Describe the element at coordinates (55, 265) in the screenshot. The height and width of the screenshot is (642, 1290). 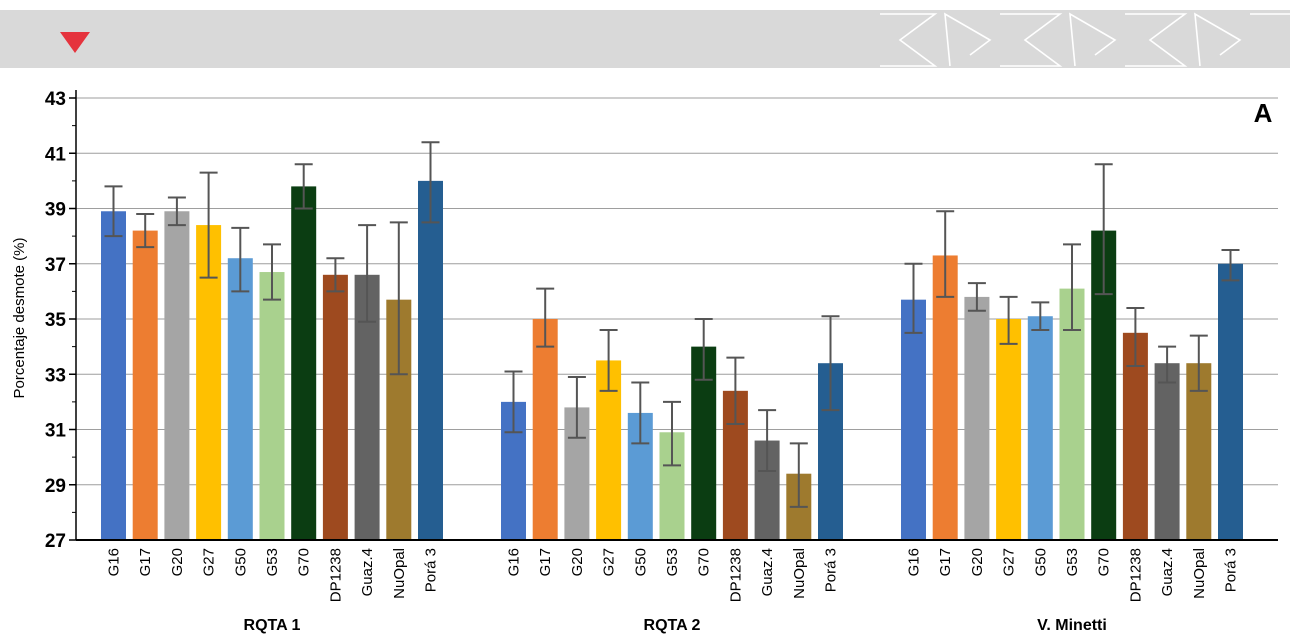
I see `y-tick-label: 37` at that location.